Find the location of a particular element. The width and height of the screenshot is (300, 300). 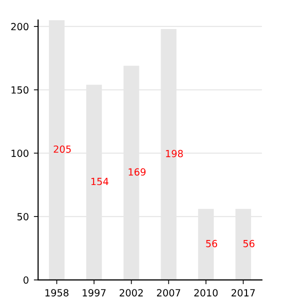

y-tick-label: 100 is located at coordinates (20, 153).